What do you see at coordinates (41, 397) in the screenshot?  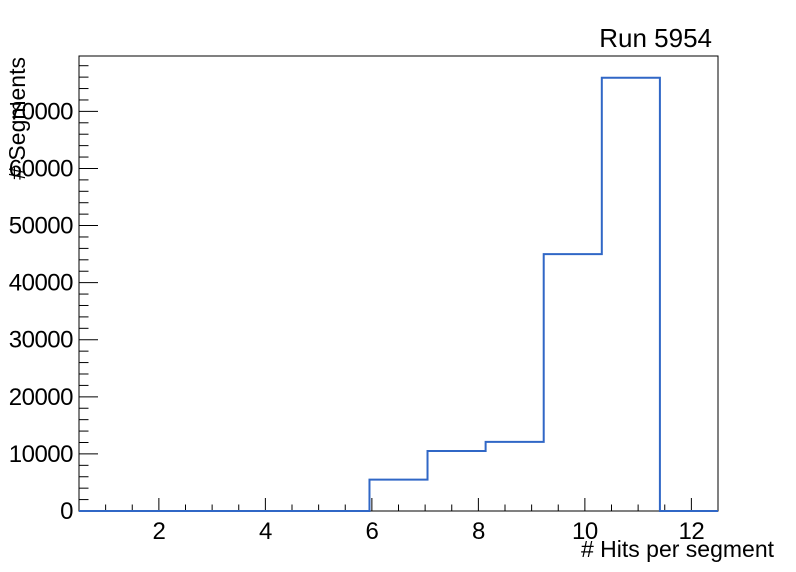 I see `y-tick-label: 20000` at bounding box center [41, 397].